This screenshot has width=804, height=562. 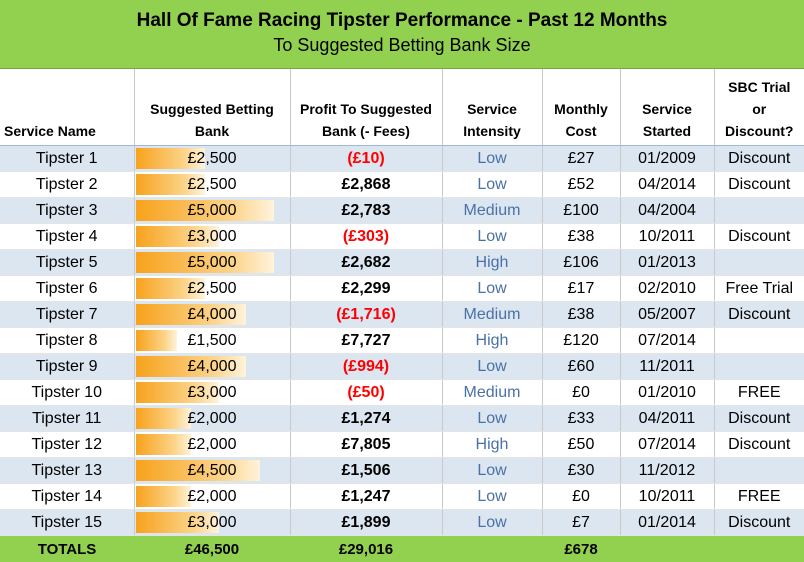 I want to click on totals-row: TOTALS £46,500 £29,016 £678, so click(x=402, y=549).